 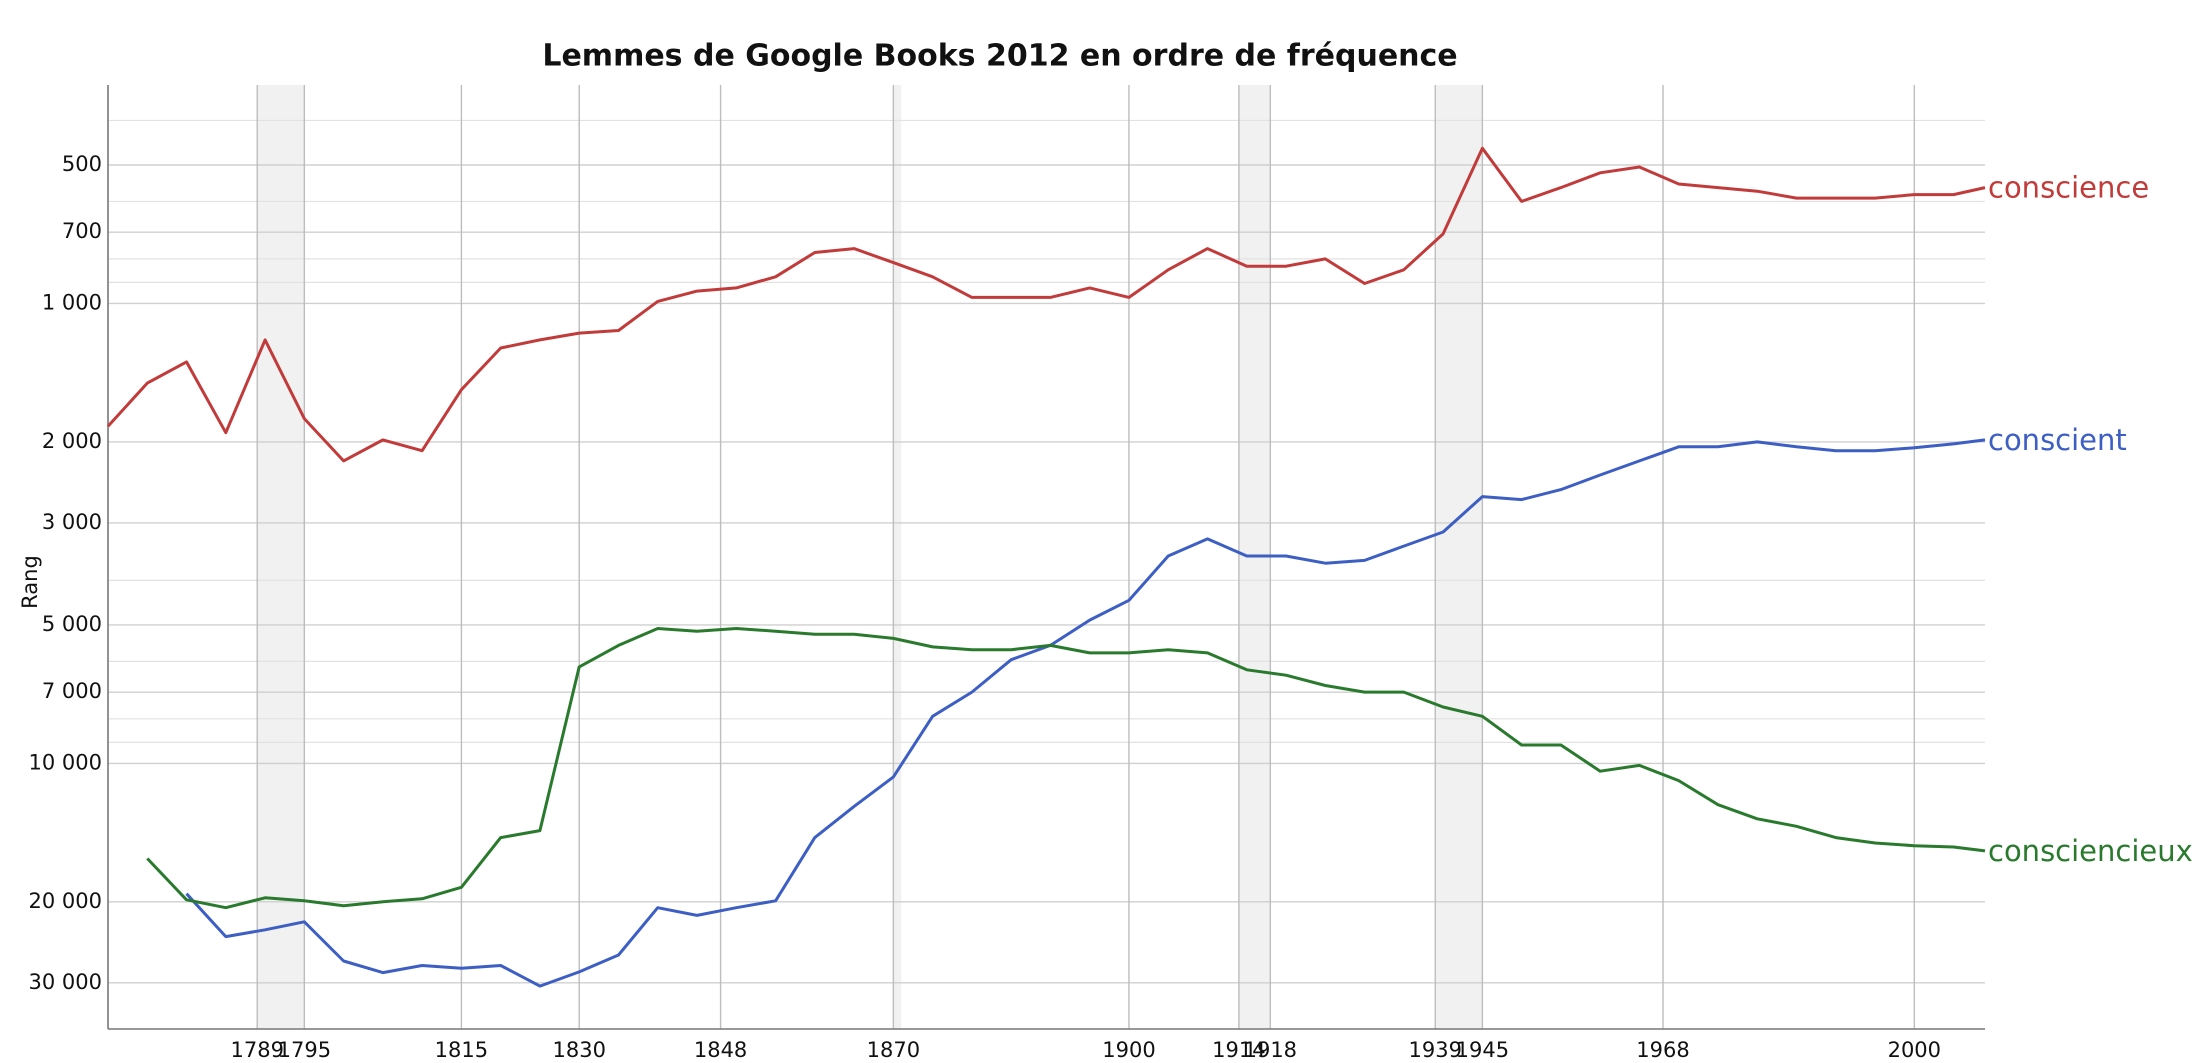 I want to click on y-tick-label: 2 000, so click(x=72, y=441).